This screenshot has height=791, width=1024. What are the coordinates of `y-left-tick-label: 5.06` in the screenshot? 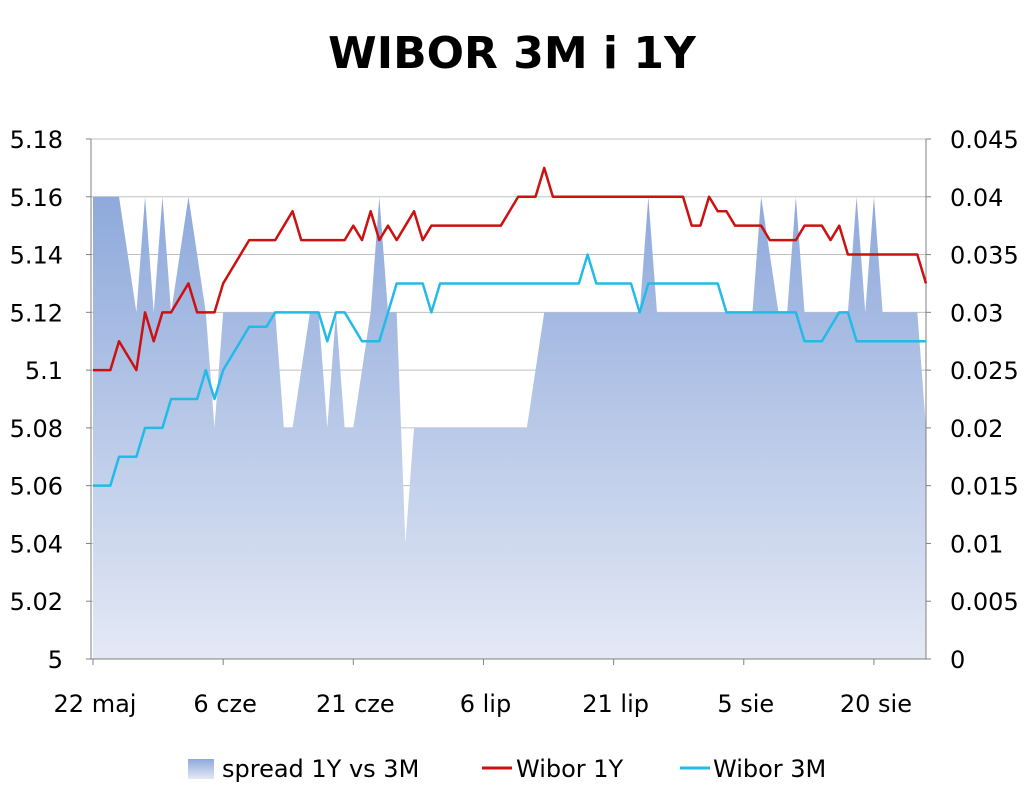 It's located at (36, 487).